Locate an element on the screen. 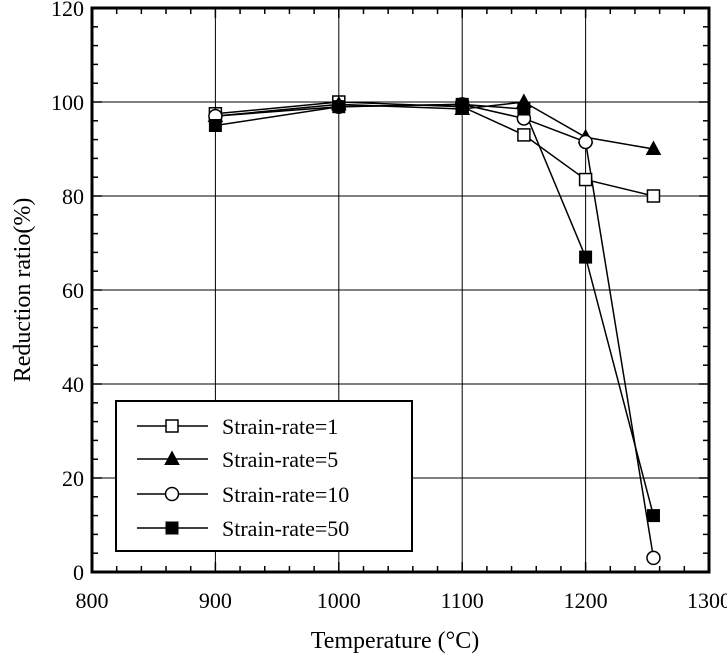 This screenshot has width=727, height=660. legend-label: Strain-rate=50 is located at coordinates (285, 528).